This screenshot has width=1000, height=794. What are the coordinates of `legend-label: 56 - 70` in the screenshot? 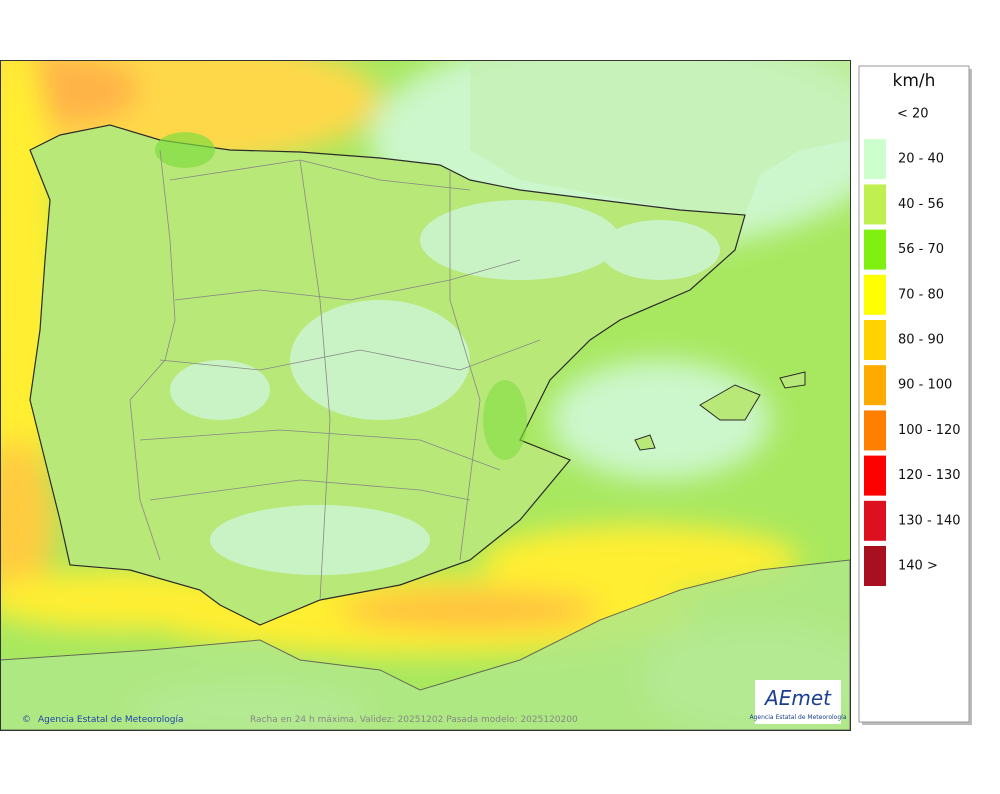 It's located at (921, 249).